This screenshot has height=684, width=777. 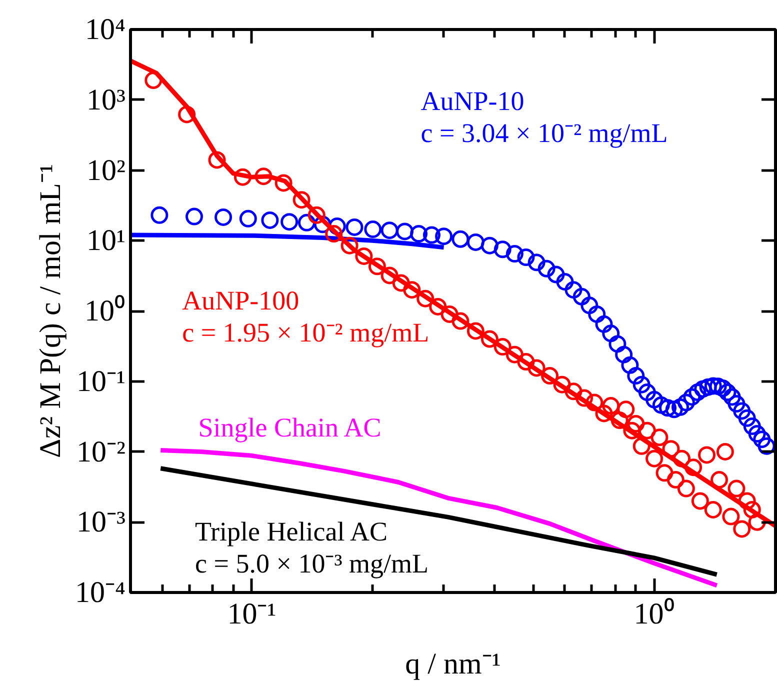 I want to click on y-tick-label: 10¹, so click(x=106, y=241).